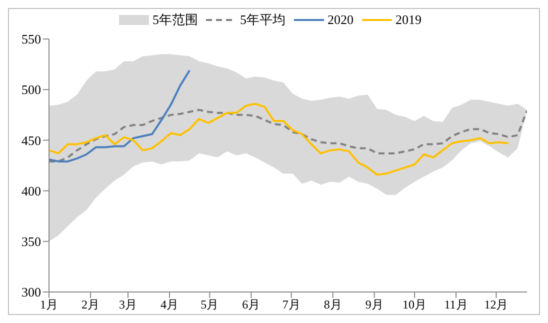 Image resolution: width=548 pixels, height=323 pixels. Describe the element at coordinates (209, 305) in the screenshot. I see `x-tick-label: 5月` at that location.